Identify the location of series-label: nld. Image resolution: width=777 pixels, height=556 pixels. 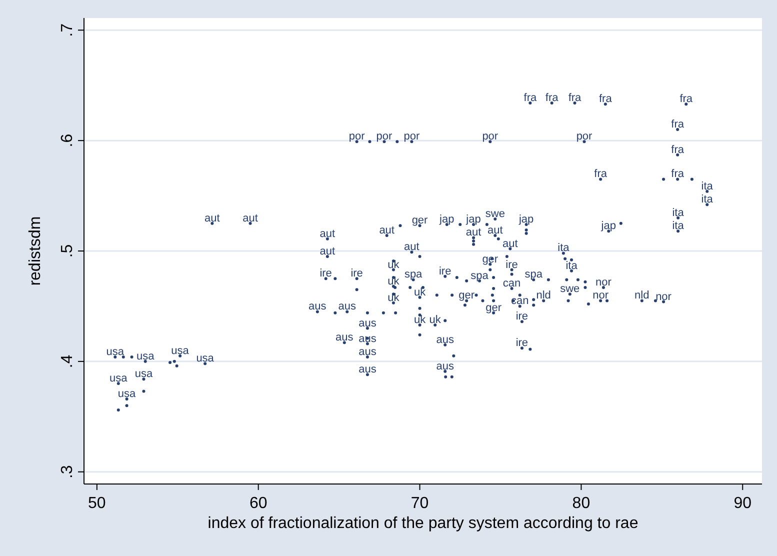
(642, 296).